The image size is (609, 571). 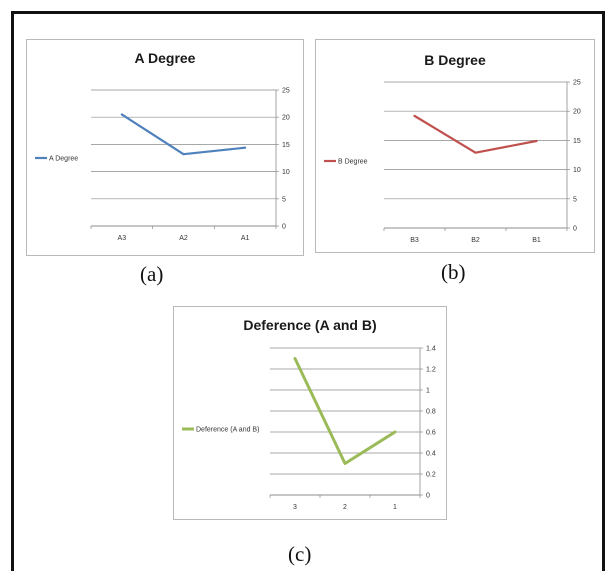 I want to click on series-line-a, so click(x=183, y=134).